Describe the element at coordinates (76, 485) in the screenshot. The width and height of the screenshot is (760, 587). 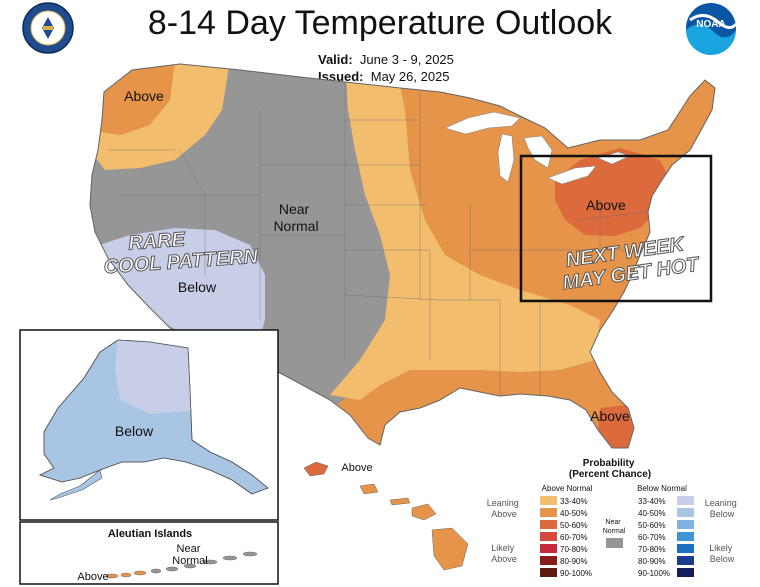
I see `alaska-peninsula` at that location.